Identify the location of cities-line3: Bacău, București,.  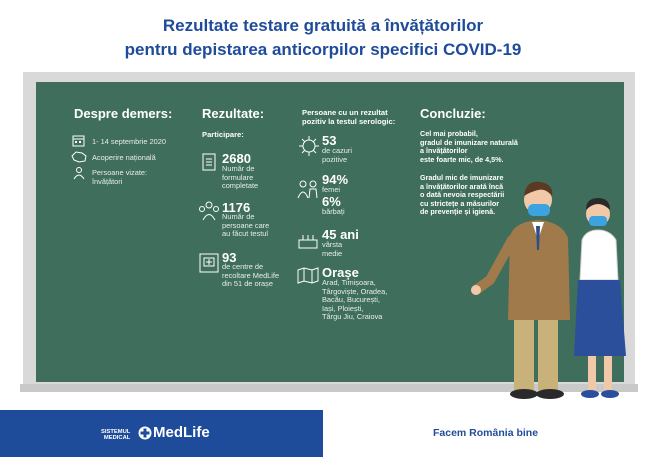
(351, 300).